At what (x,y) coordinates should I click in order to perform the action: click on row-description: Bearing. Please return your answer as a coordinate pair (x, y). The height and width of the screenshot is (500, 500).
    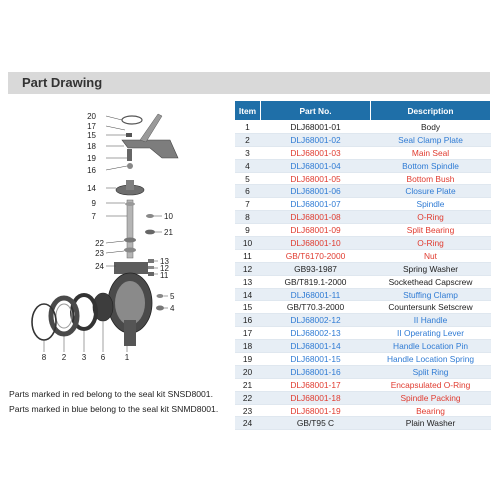
    Looking at the image, I should click on (430, 411).